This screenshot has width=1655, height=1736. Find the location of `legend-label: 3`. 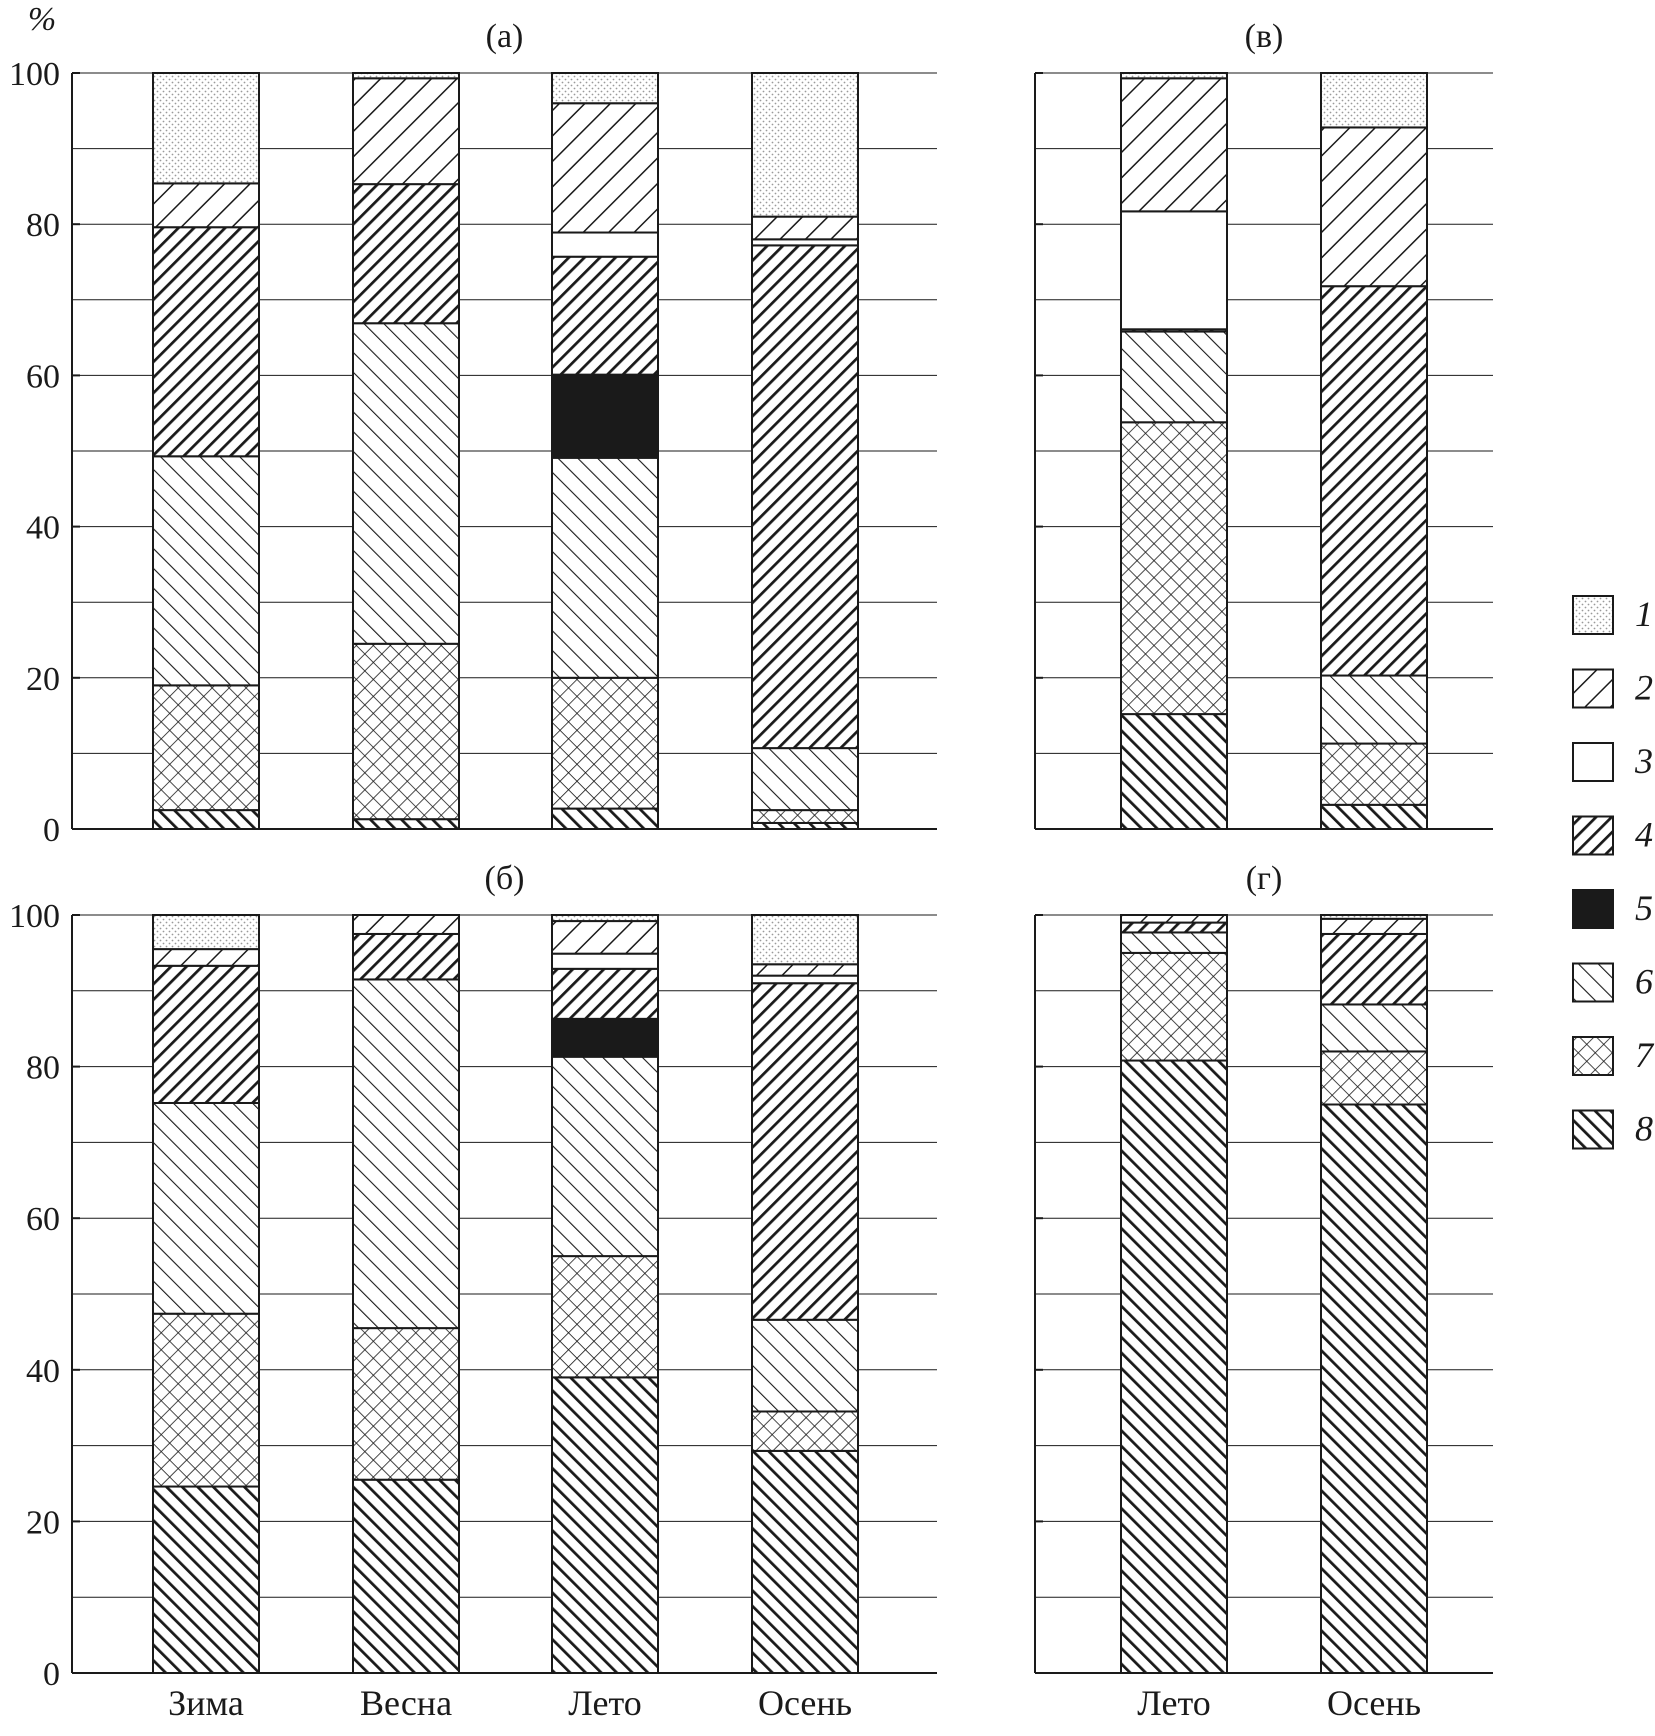

legend-label: 3 is located at coordinates (1643, 761).